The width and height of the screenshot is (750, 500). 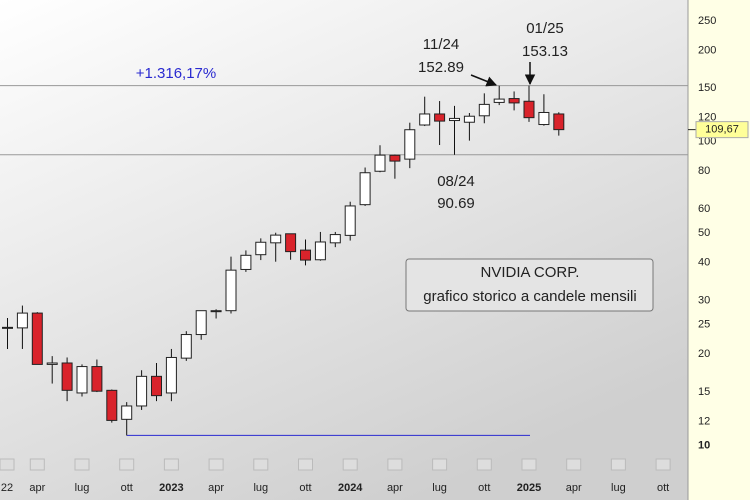 What do you see at coordinates (704, 421) in the screenshot?
I see `y-tick-label: 12` at bounding box center [704, 421].